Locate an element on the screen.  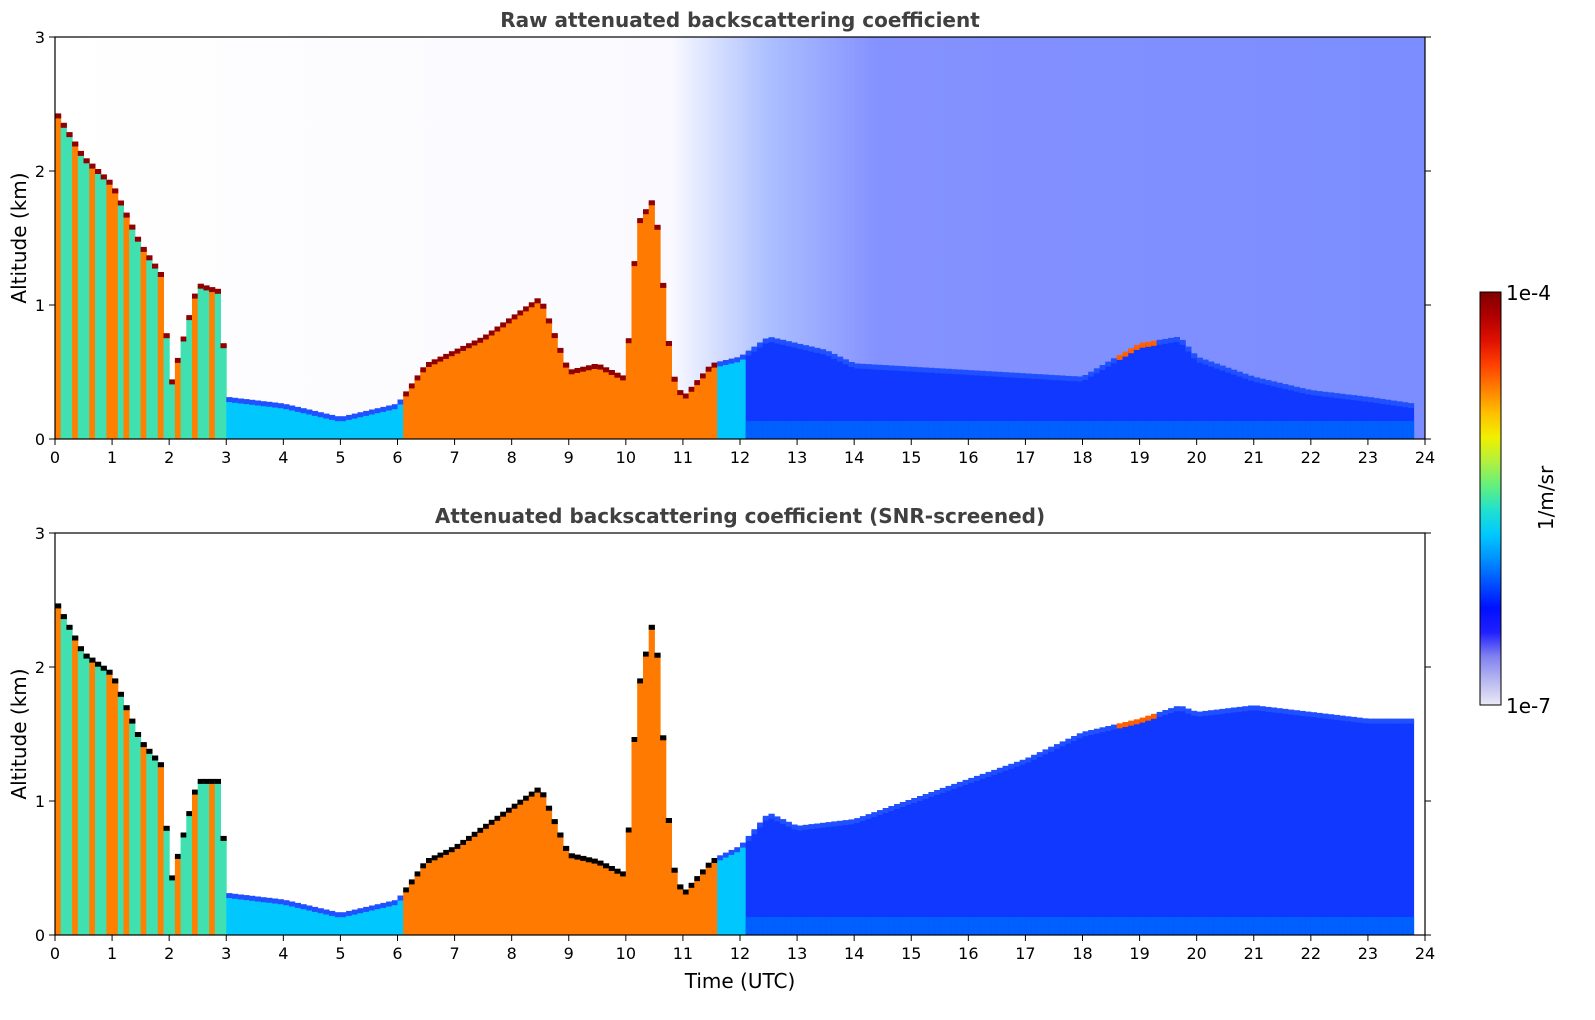
x-tick-label: 19 is located at coordinates (1139, 457).